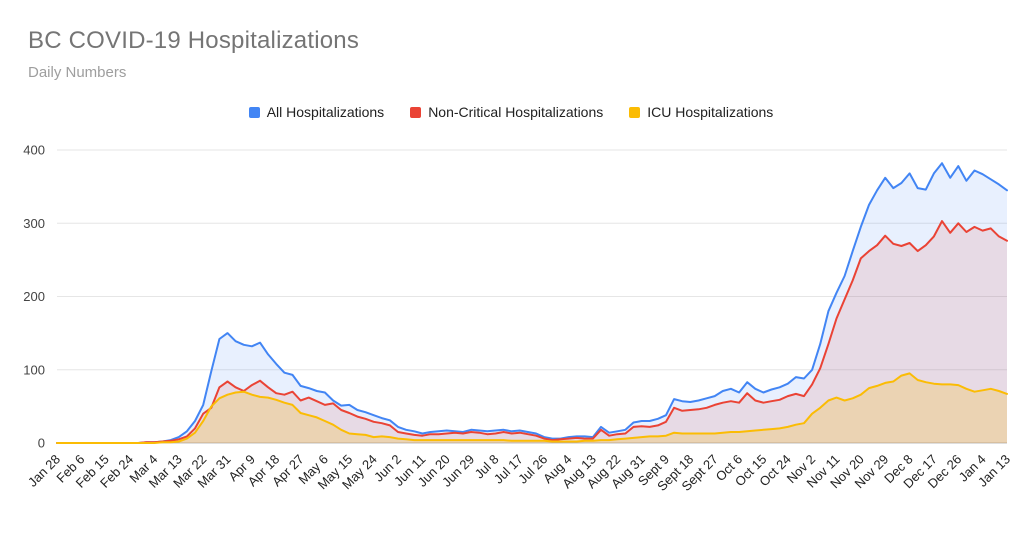 This screenshot has width=1022, height=535. I want to click on area-icu, so click(532, 408).